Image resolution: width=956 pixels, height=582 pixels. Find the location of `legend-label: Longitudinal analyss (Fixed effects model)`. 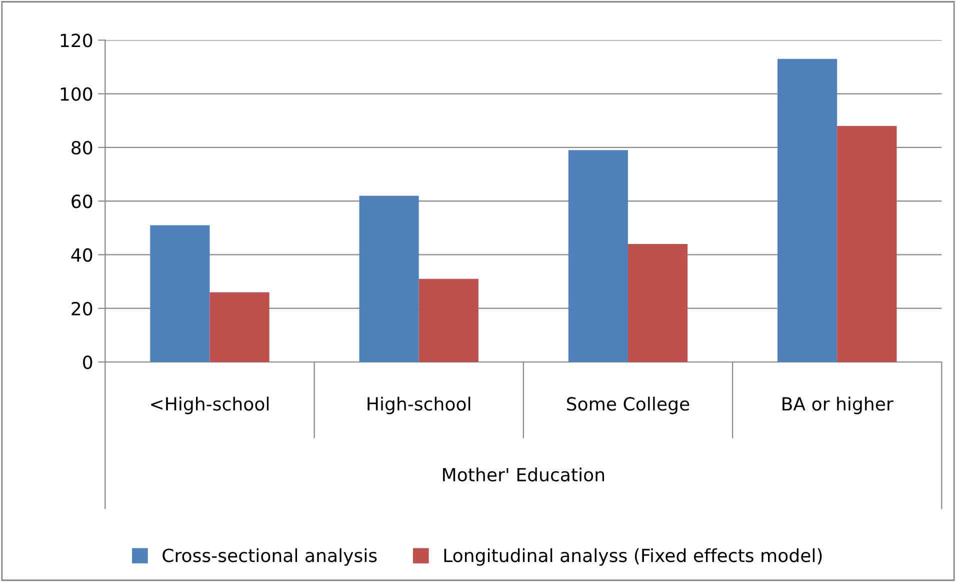

legend-label: Longitudinal analyss (Fixed effects model) is located at coordinates (633, 557).